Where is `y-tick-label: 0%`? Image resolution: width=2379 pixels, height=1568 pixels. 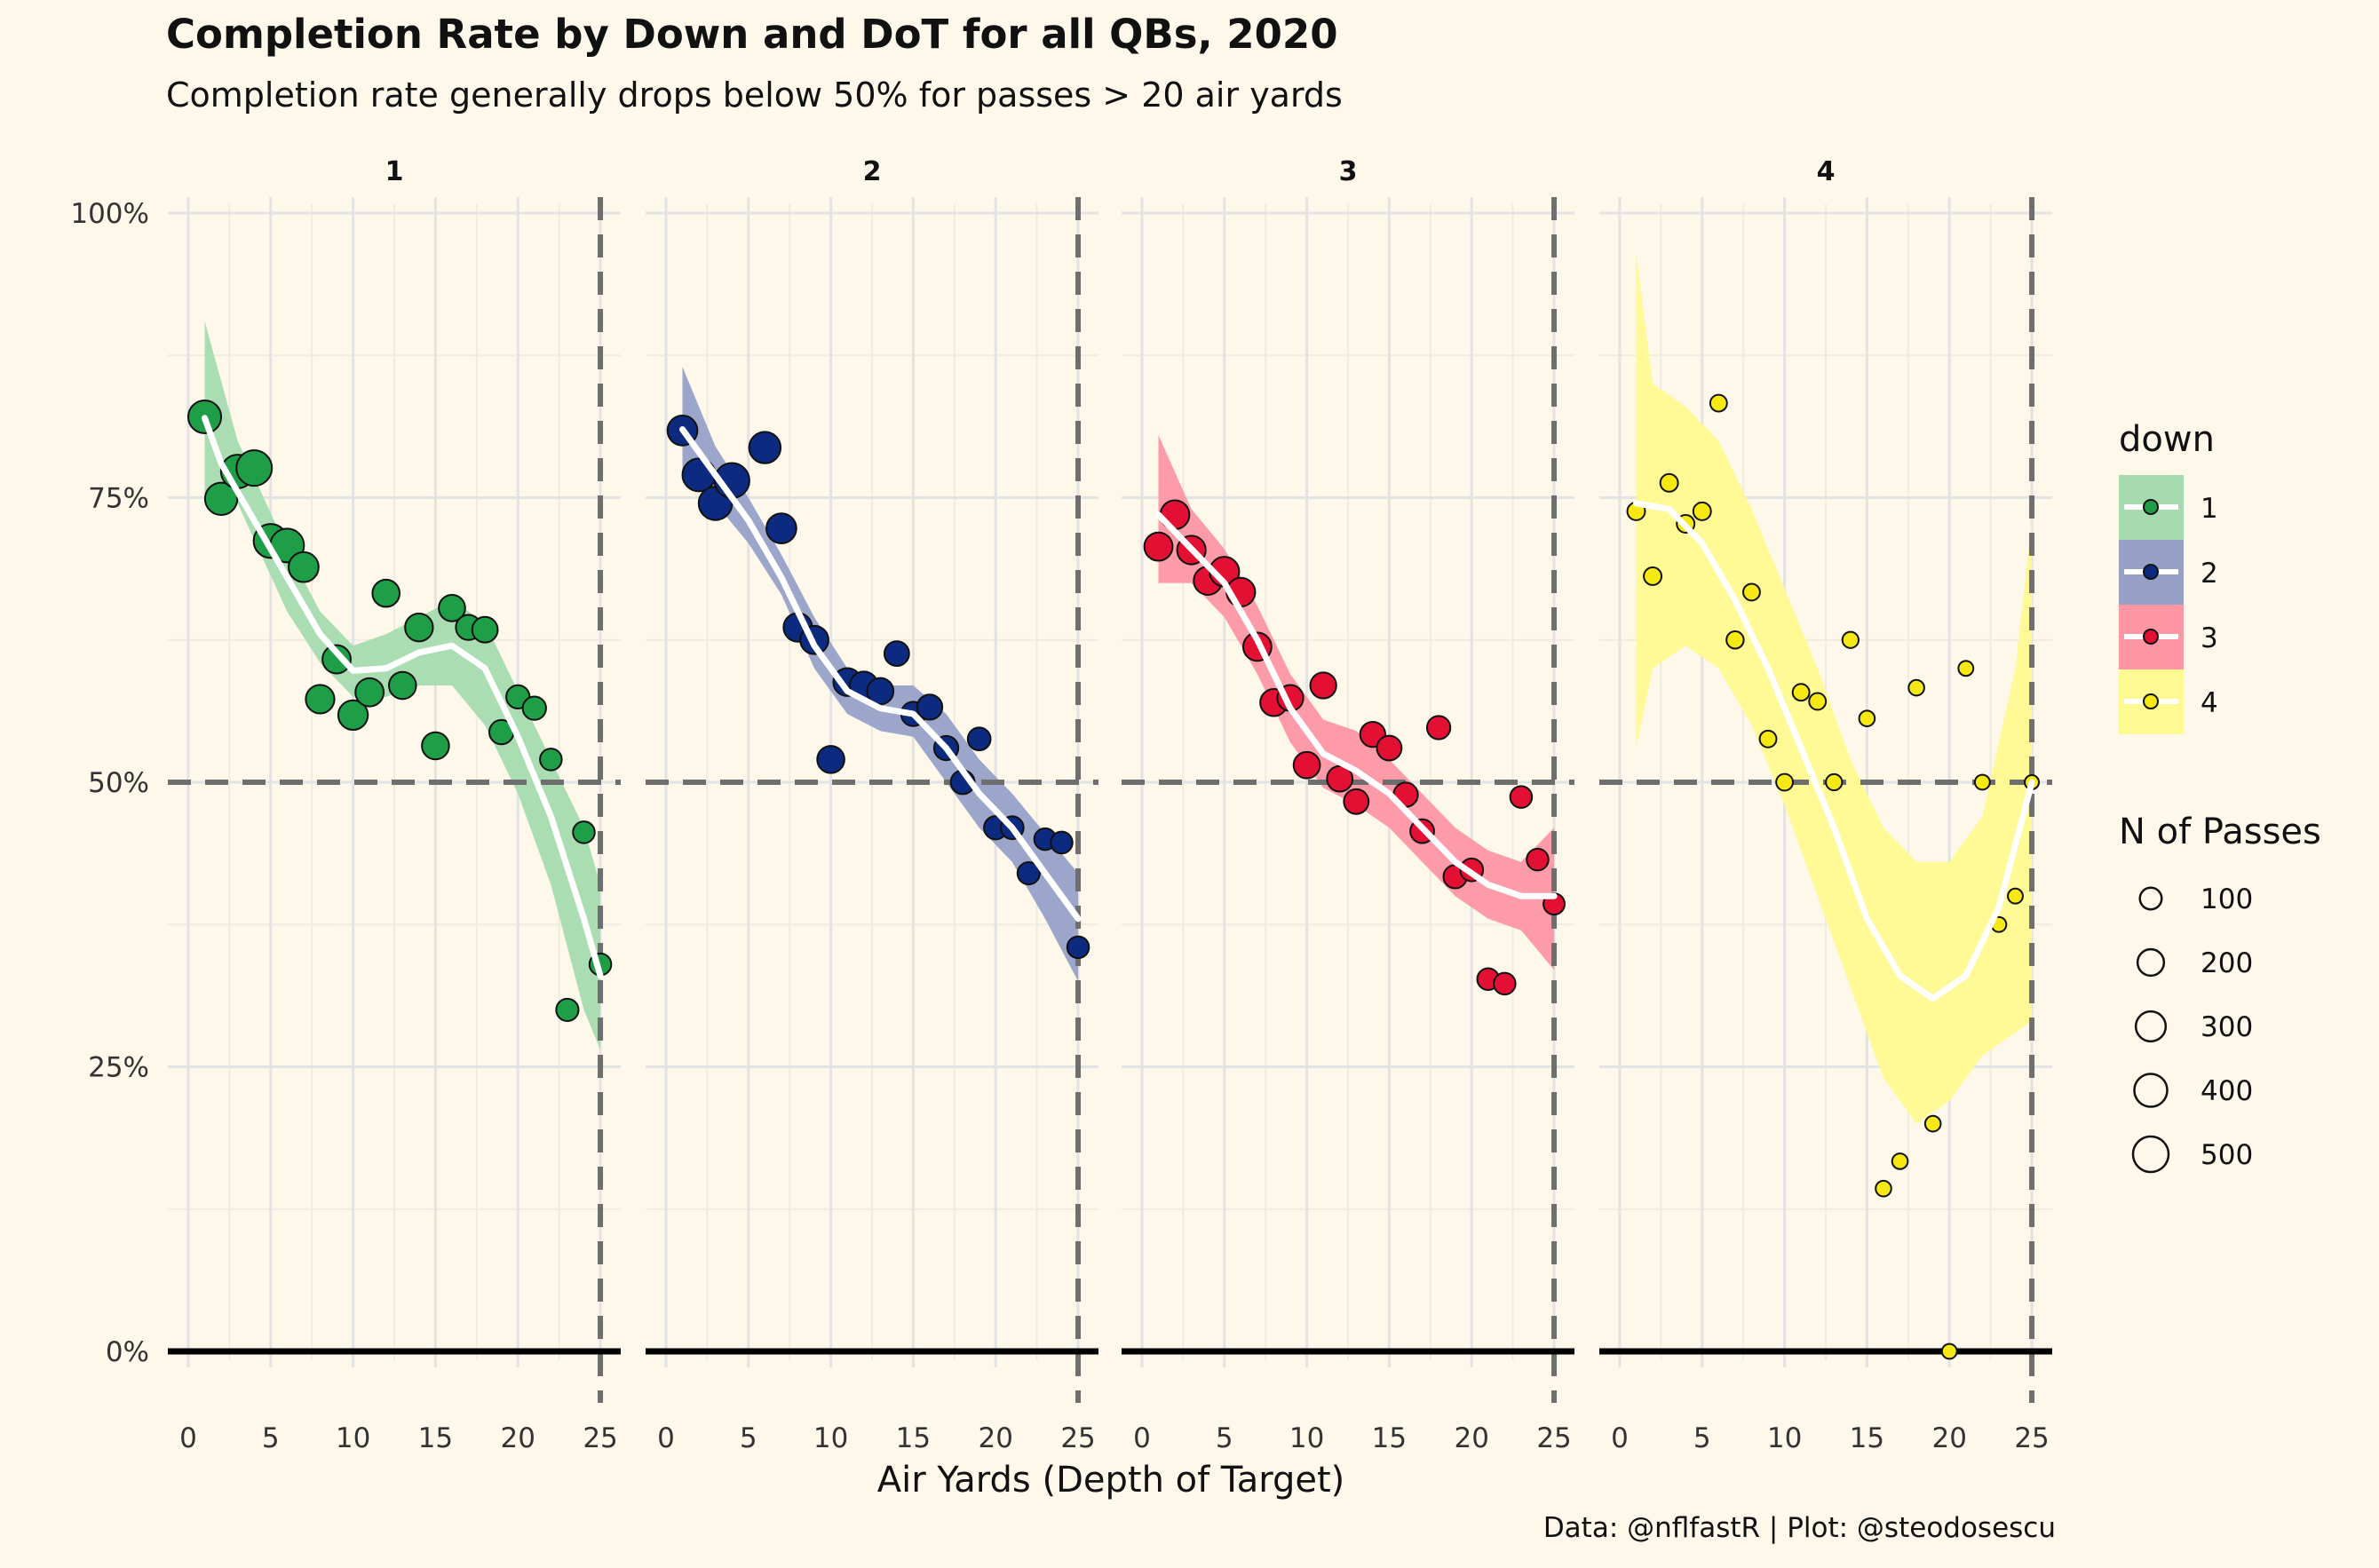 y-tick-label: 0% is located at coordinates (127, 1352).